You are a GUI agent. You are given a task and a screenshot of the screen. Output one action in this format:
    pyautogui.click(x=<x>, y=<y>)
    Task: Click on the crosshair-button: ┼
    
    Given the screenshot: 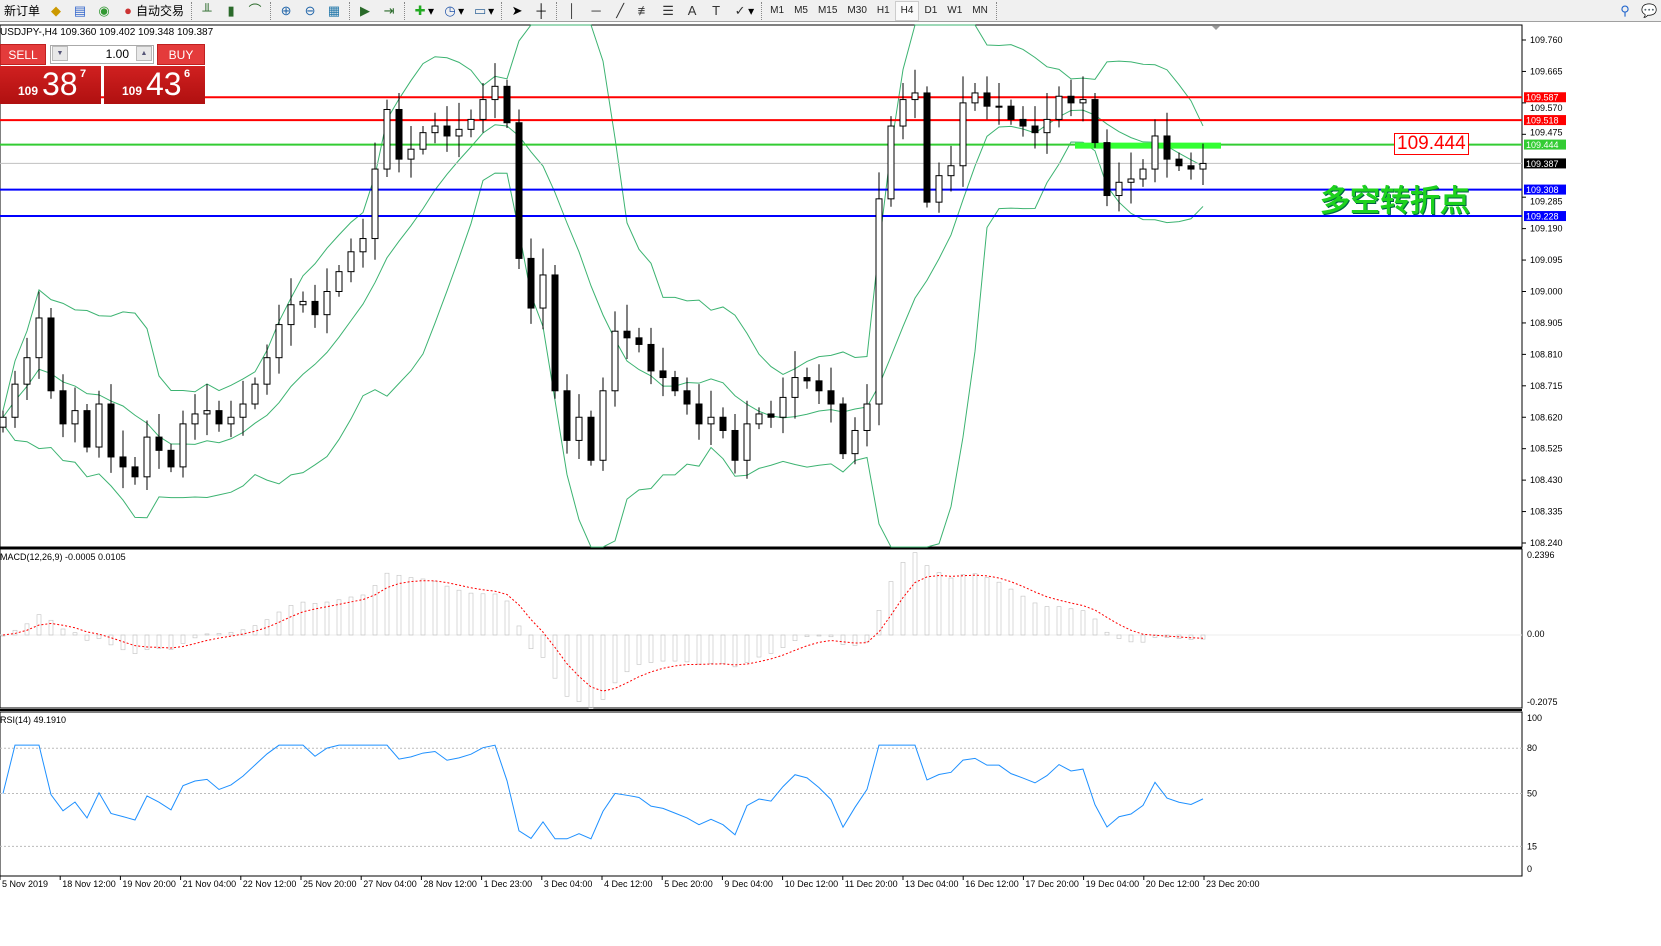 What is the action you would take?
    pyautogui.click(x=541, y=11)
    